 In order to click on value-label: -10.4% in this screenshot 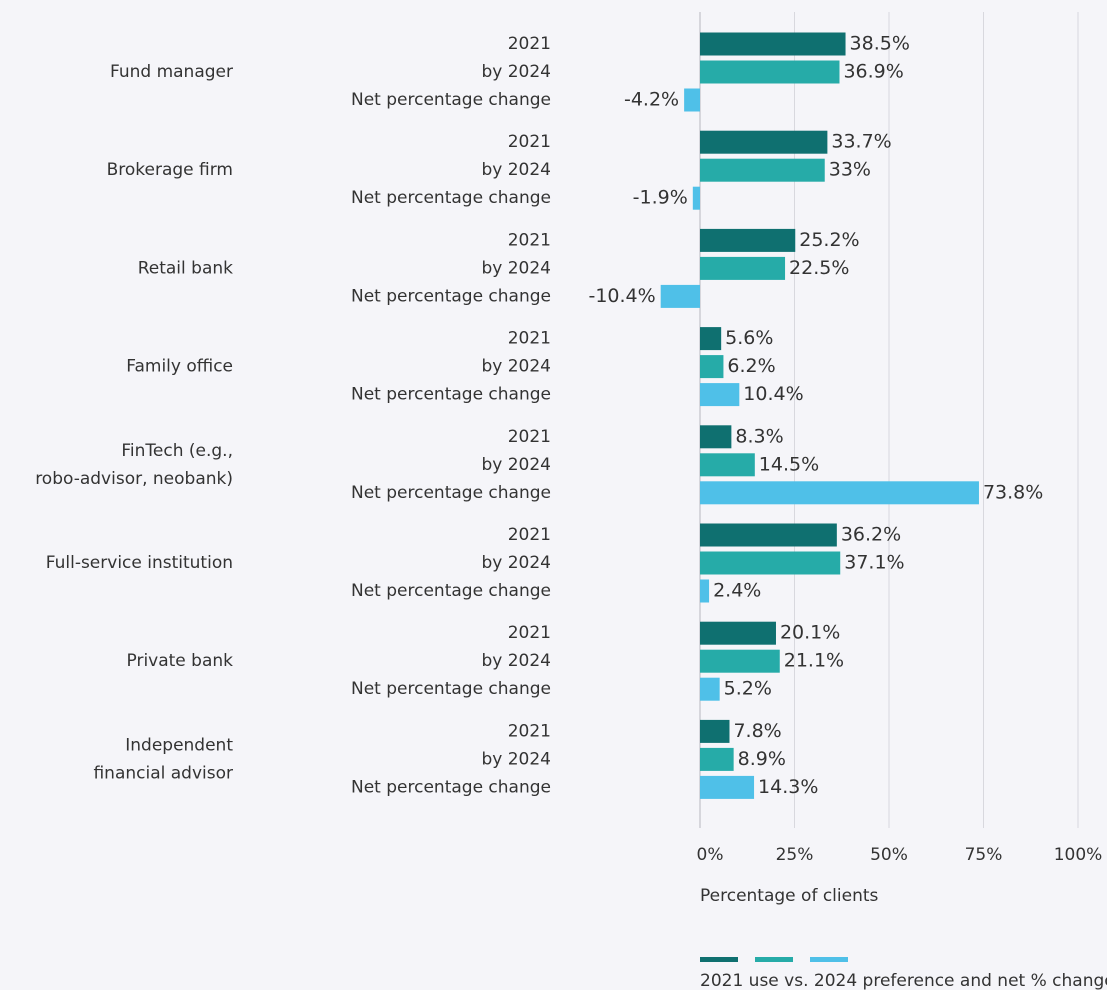, I will do `click(621, 296)`.